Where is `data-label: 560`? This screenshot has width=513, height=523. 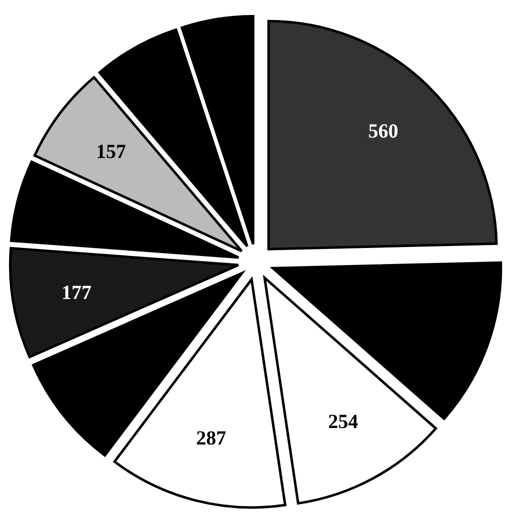 data-label: 560 is located at coordinates (383, 131).